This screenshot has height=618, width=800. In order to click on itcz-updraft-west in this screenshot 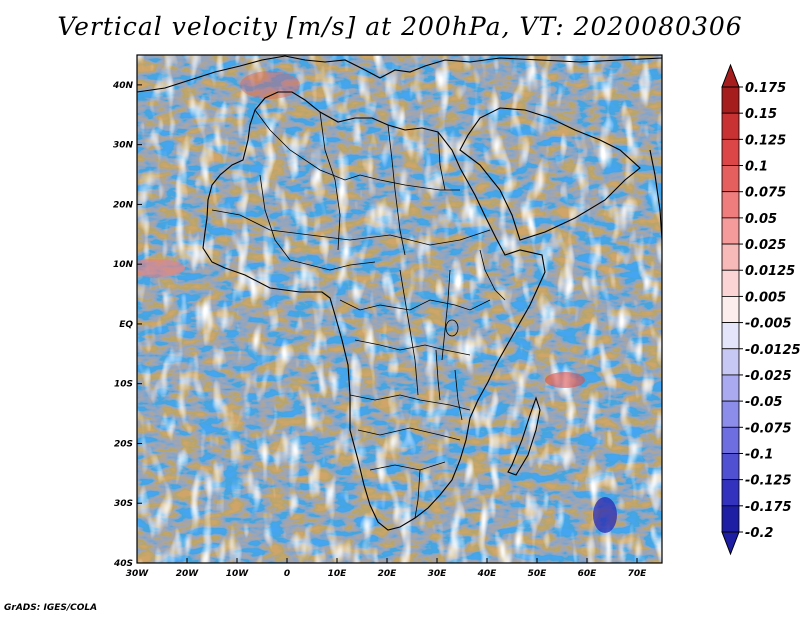, I will do `click(161, 268)`.